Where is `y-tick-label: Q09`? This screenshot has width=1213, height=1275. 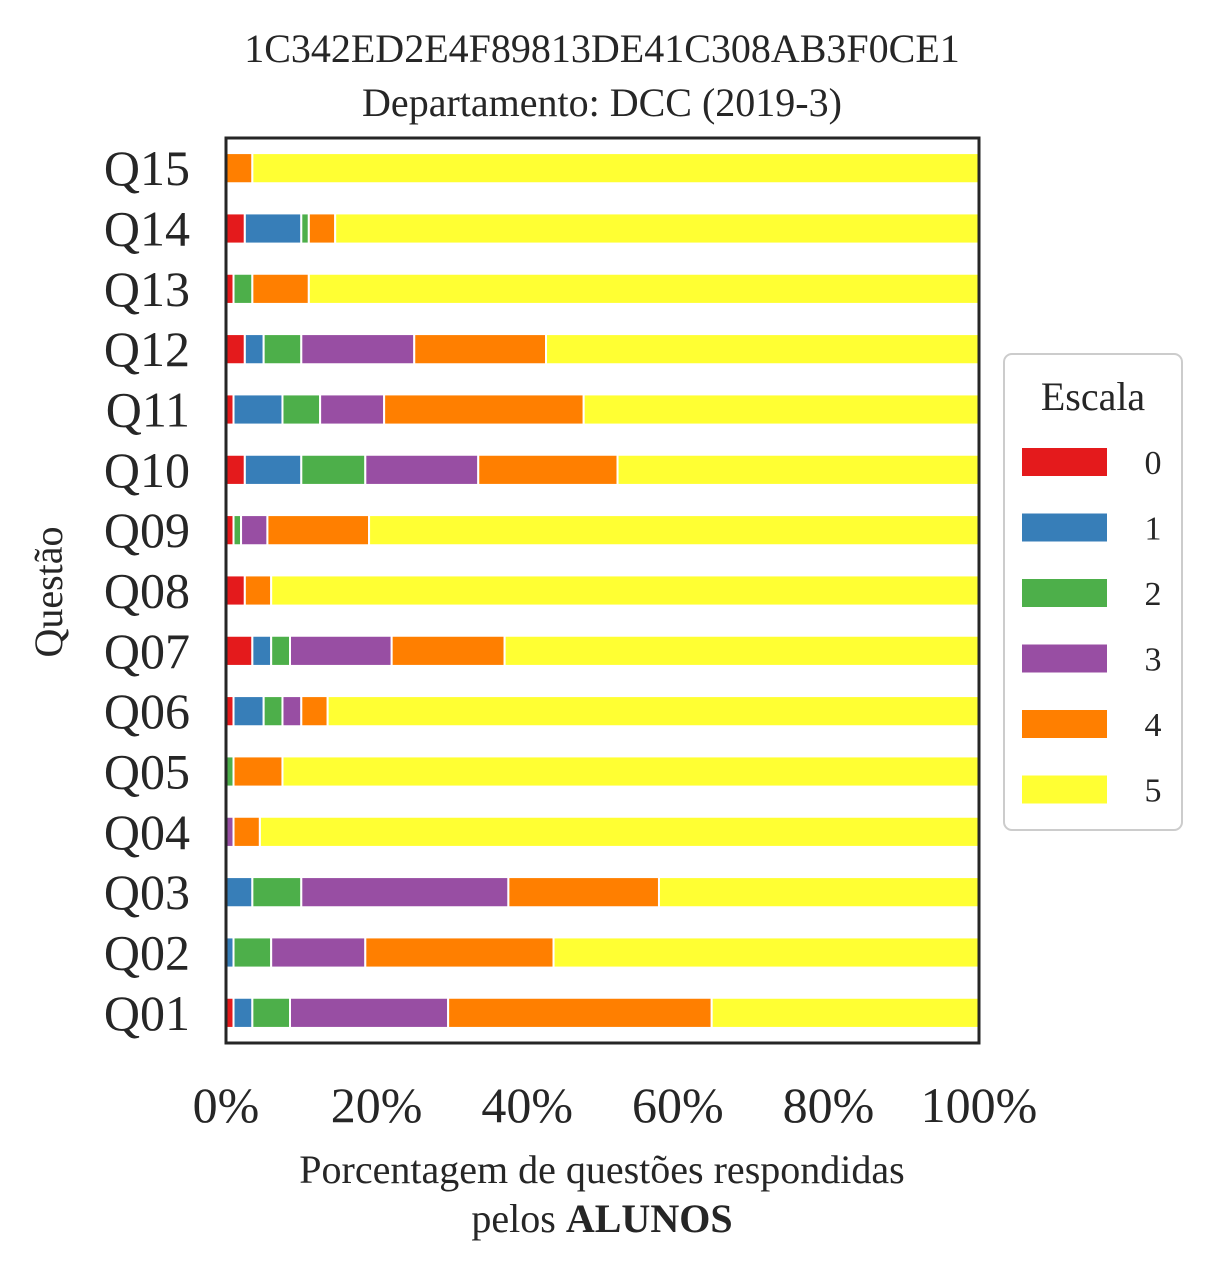
y-tick-label: Q09 is located at coordinates (147, 530).